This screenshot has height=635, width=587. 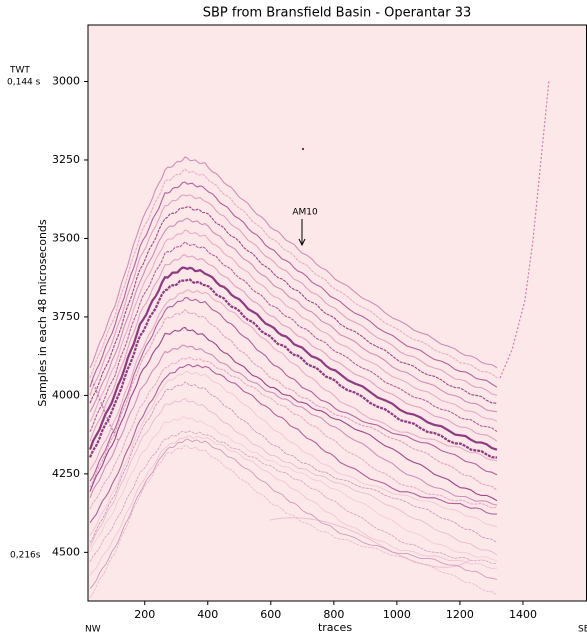 What do you see at coordinates (335, 627) in the screenshot?
I see `x-axis-label: traces` at bounding box center [335, 627].